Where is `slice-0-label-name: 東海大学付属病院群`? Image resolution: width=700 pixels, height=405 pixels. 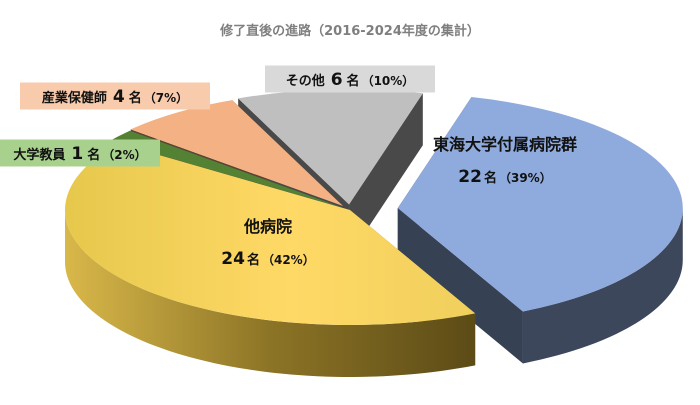 slice-0-label-name: 東海大学付属病院群 is located at coordinates (505, 144).